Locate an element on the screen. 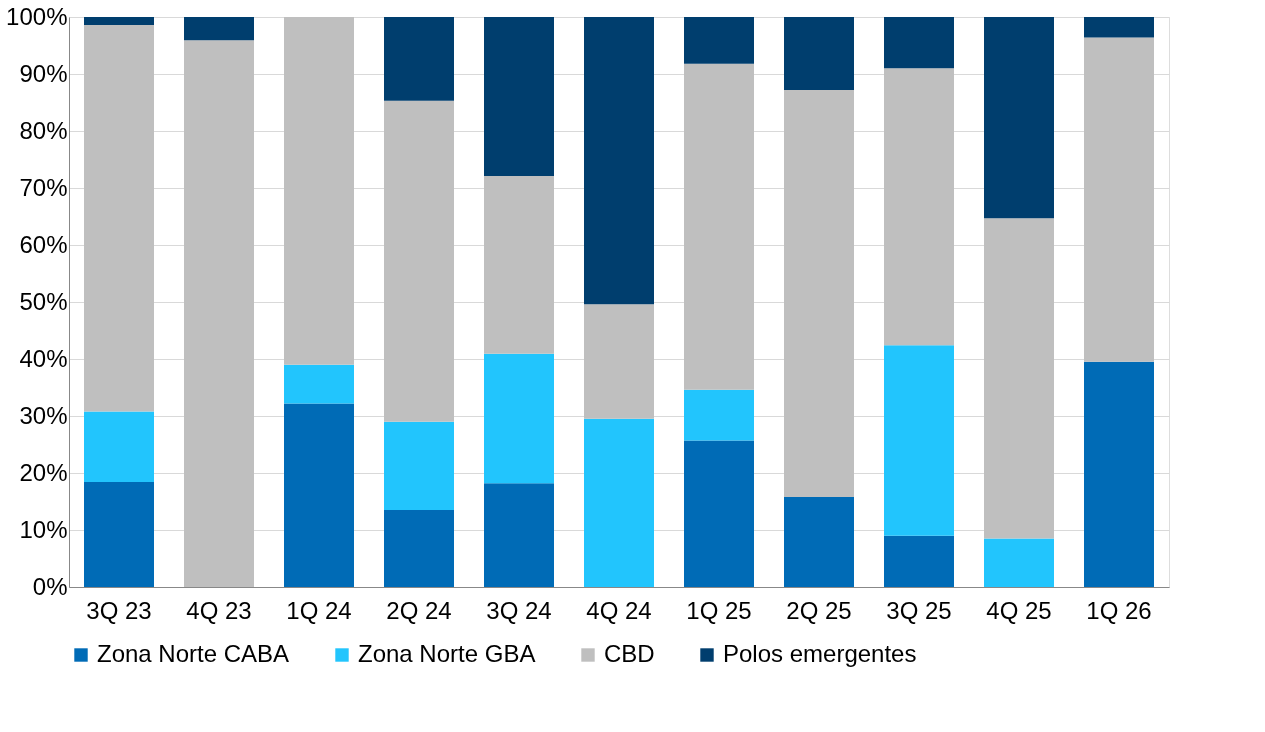 This screenshot has height=732, width=1265. x-tick-label: 4Q 23 is located at coordinates (219, 610).